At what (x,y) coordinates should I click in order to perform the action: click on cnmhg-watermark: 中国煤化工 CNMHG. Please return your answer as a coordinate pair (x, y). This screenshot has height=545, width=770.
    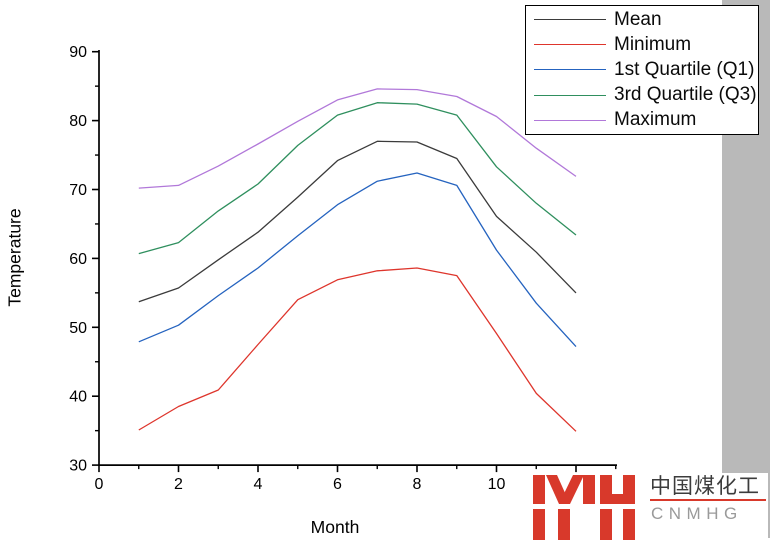
    Looking at the image, I should click on (648, 509).